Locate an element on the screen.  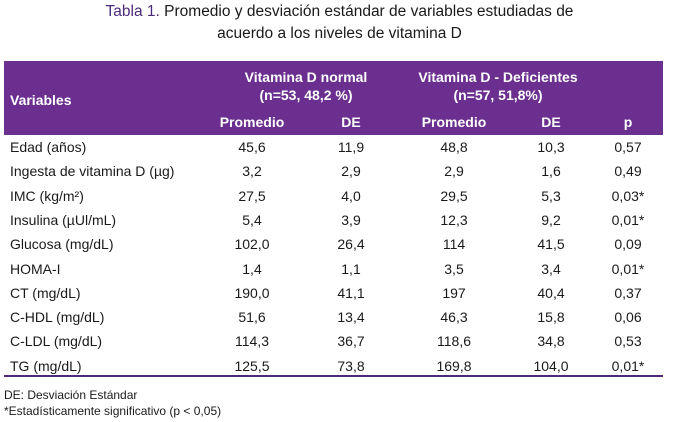
cell-normal-de: 3,9 is located at coordinates (351, 219).